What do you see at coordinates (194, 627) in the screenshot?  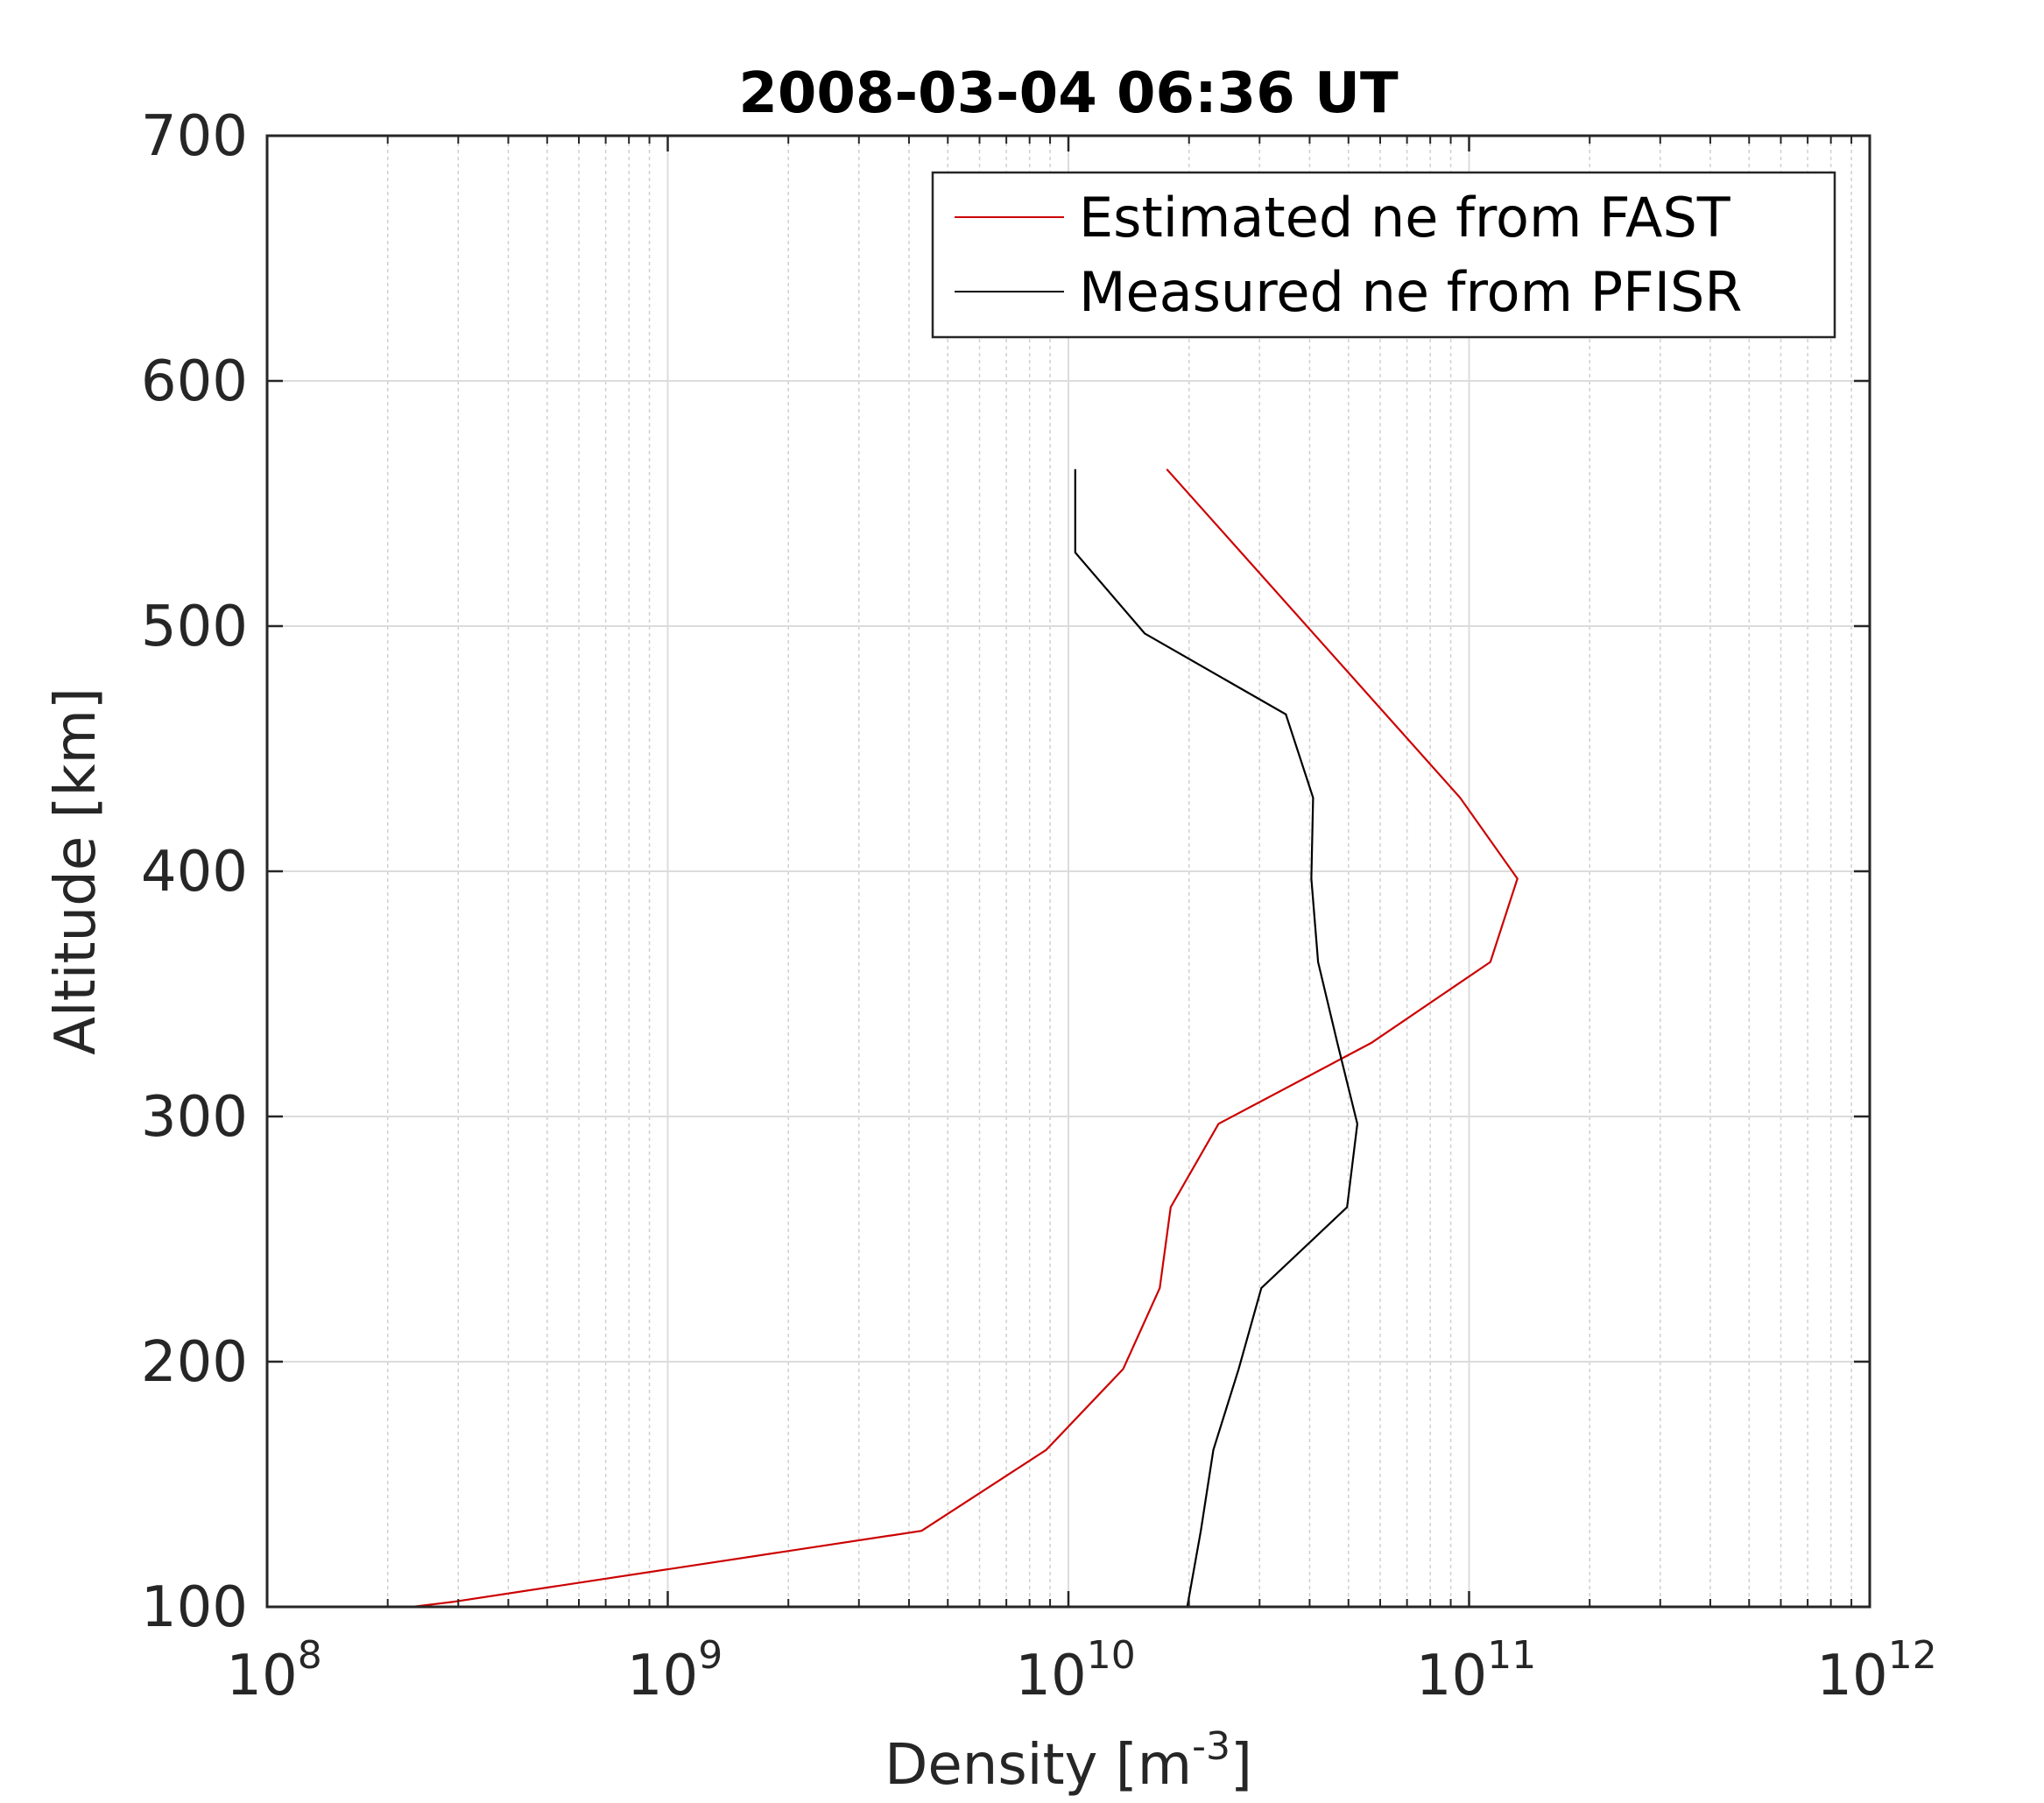 I see `y-tick-label: 500` at bounding box center [194, 627].